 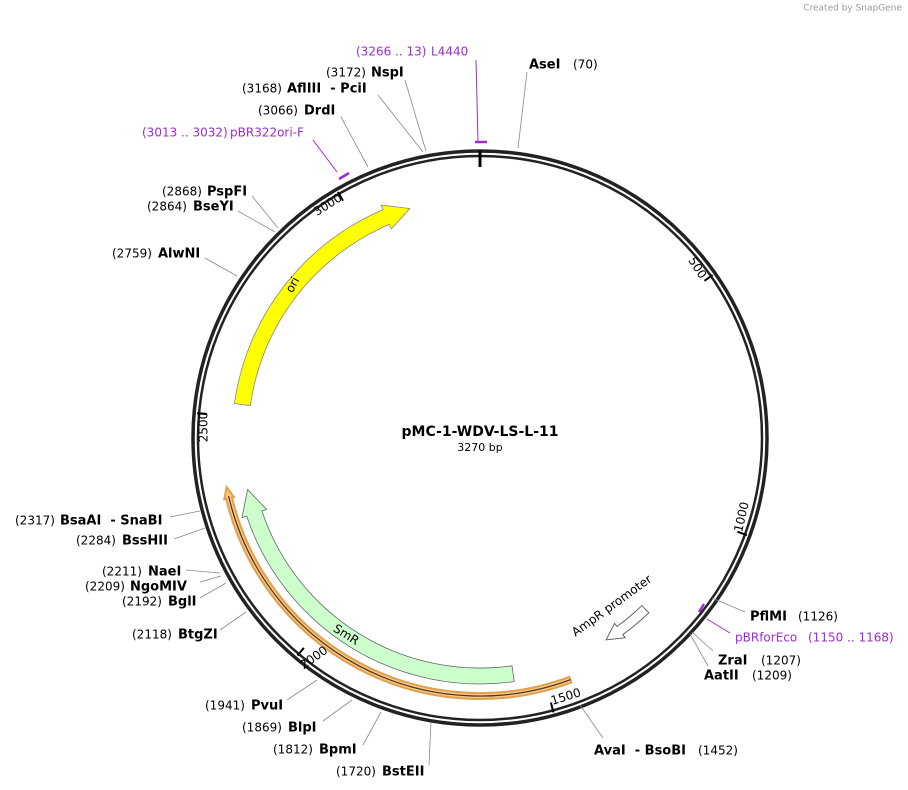 What do you see at coordinates (122, 572) in the screenshot?
I see `enzyme-position: (2211)` at bounding box center [122, 572].